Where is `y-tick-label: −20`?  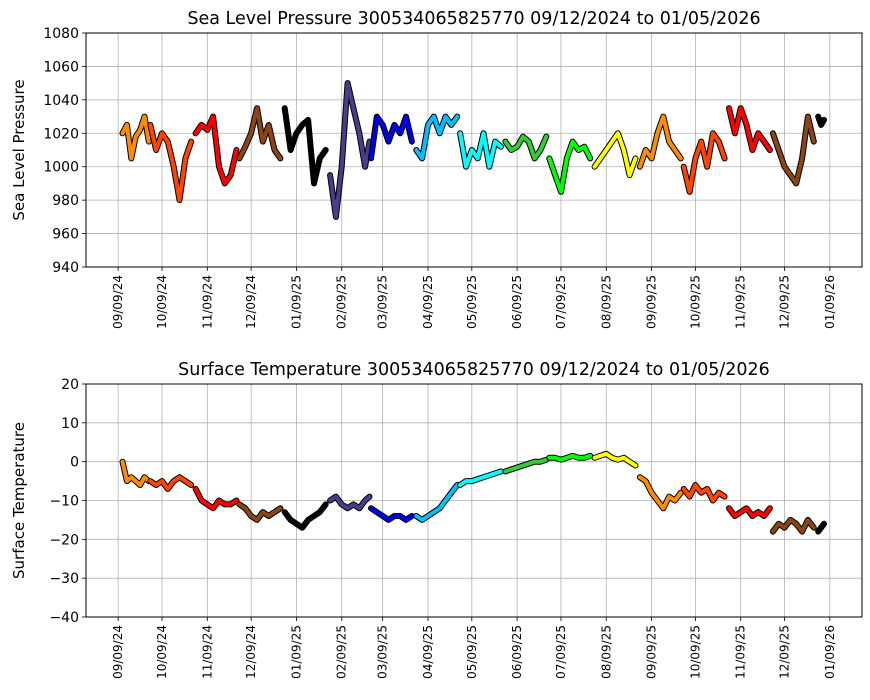
y-tick-label: −20 is located at coordinates (64, 540).